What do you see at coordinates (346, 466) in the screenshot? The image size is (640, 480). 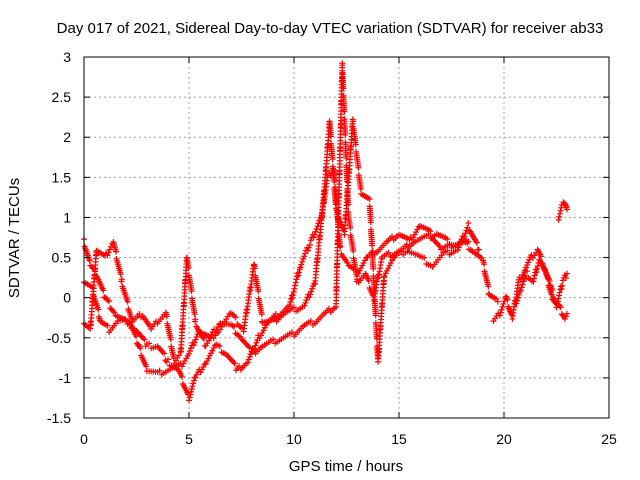 I see `x-axis-label: GPS time / hours` at bounding box center [346, 466].